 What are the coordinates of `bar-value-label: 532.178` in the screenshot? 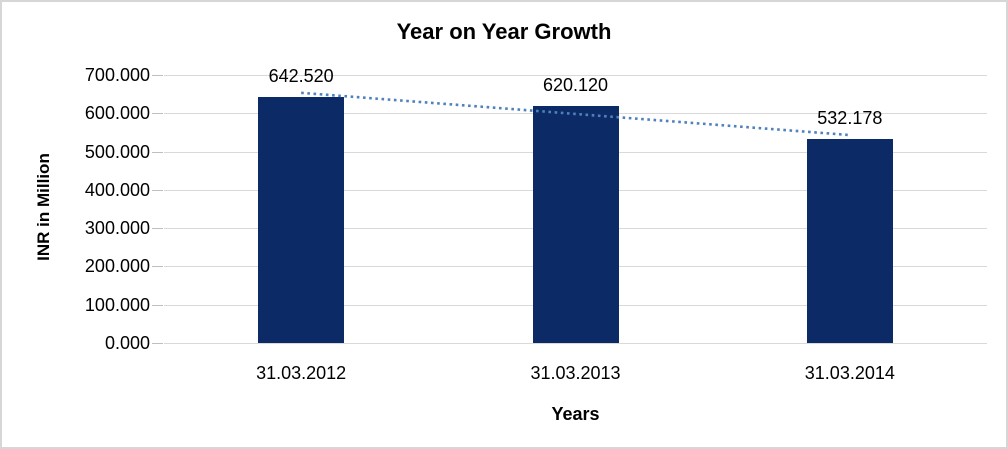 It's located at (850, 118).